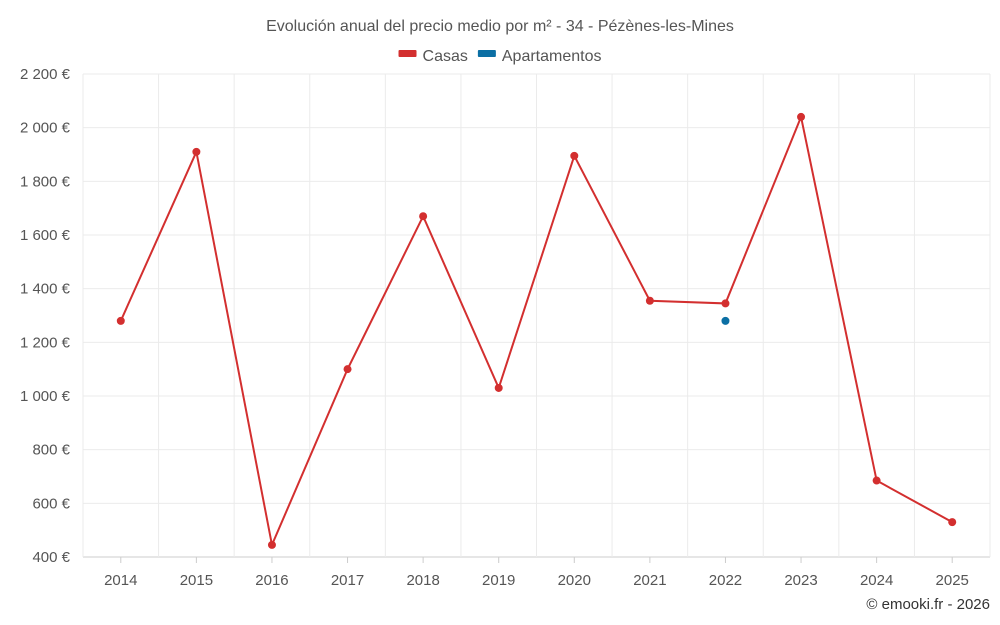 The width and height of the screenshot is (1000, 625). I want to click on x-tick-label: 2023, so click(800, 580).